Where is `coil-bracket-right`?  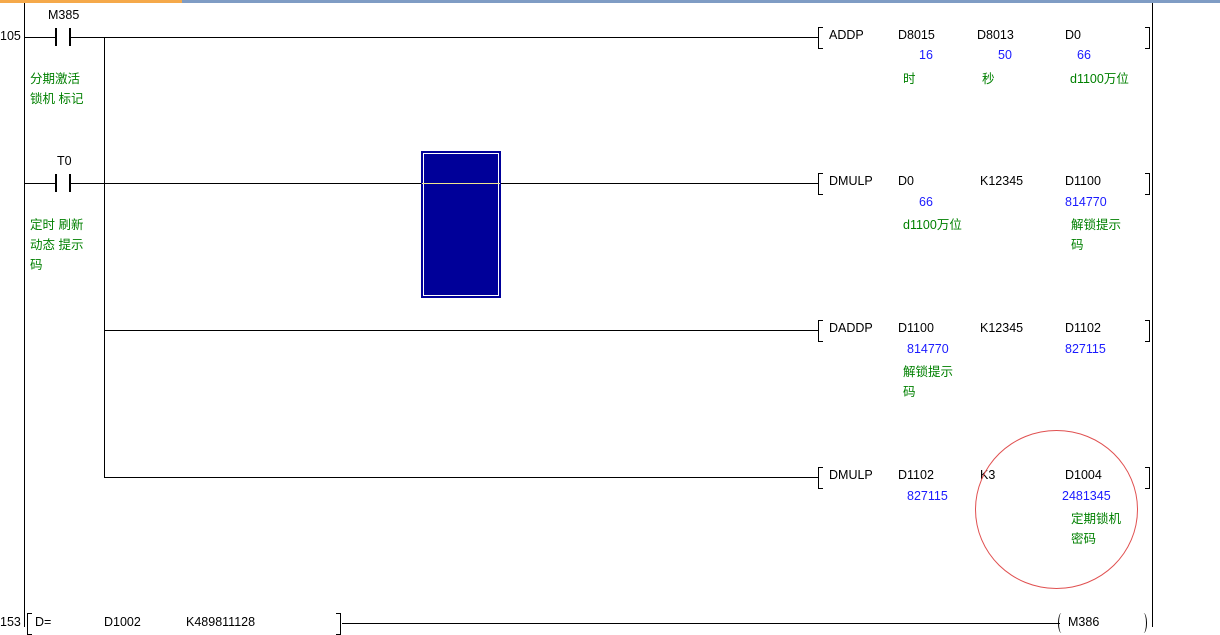
coil-bracket-right is located at coordinates (1143, 623).